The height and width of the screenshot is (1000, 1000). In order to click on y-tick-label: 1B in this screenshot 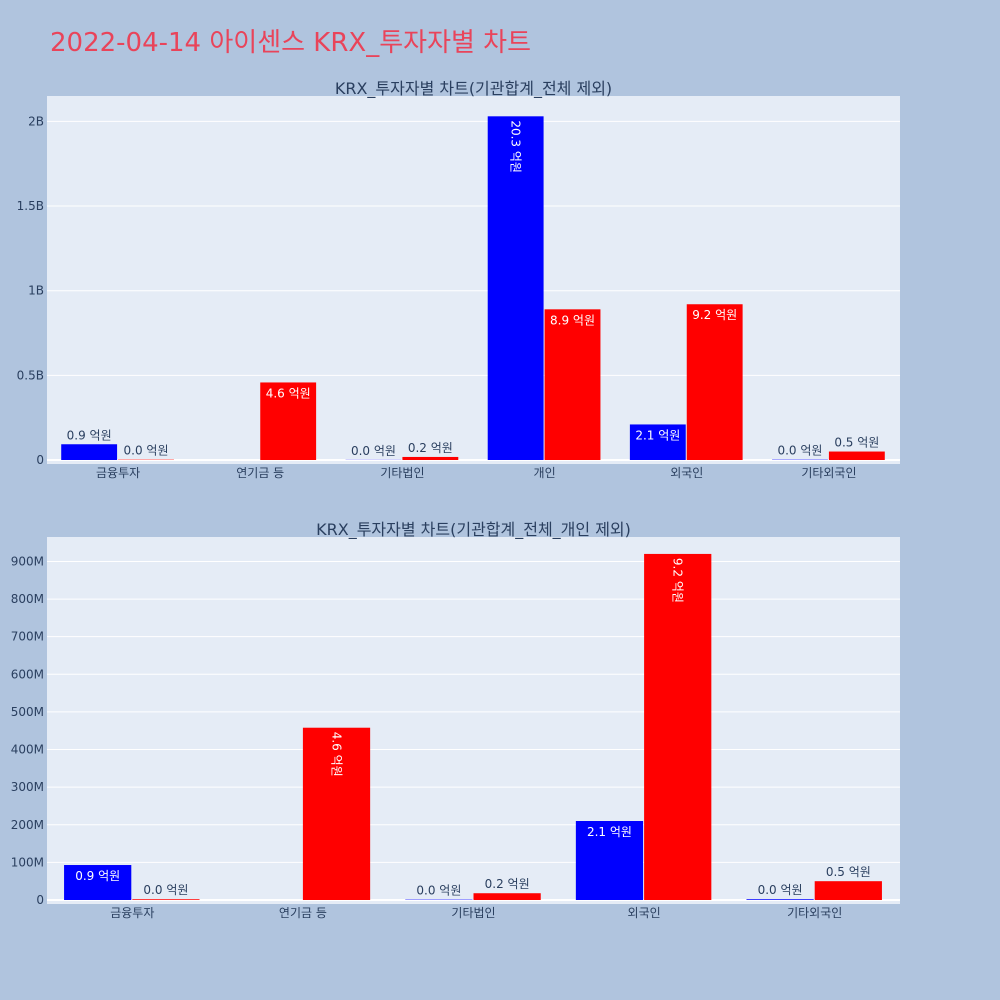, I will do `click(36, 291)`.